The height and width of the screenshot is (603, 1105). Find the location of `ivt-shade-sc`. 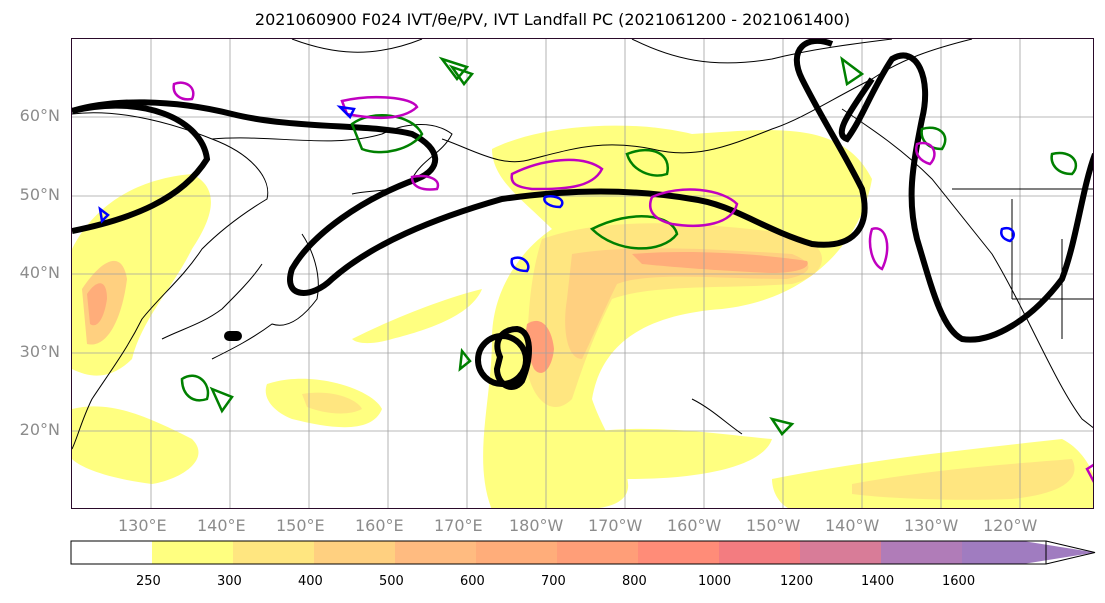

ivt-shade-sc is located at coordinates (662, 453).